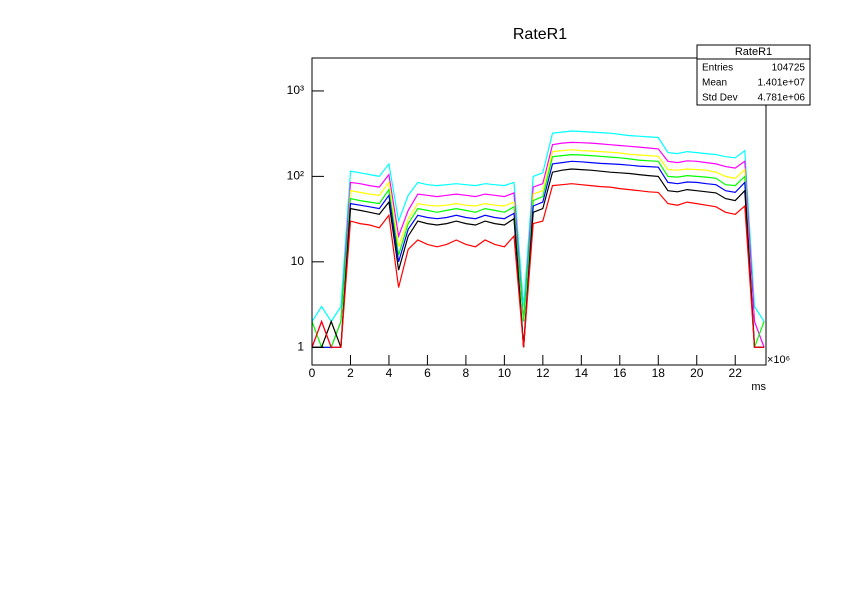 This screenshot has height=600, width=842. I want to click on x-tick-label: 16, so click(620, 373).